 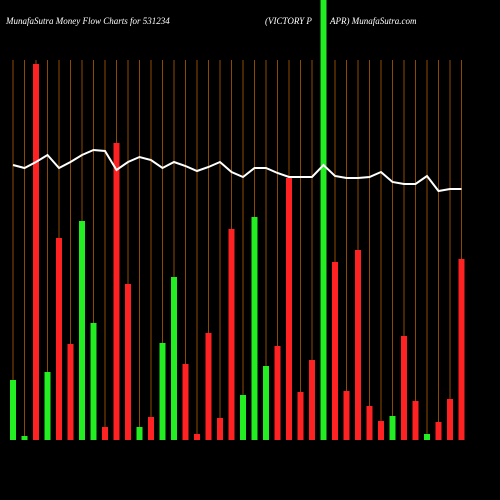 I want to click on chart-title-right: APR) MunafaSutra.com, so click(x=373, y=21).